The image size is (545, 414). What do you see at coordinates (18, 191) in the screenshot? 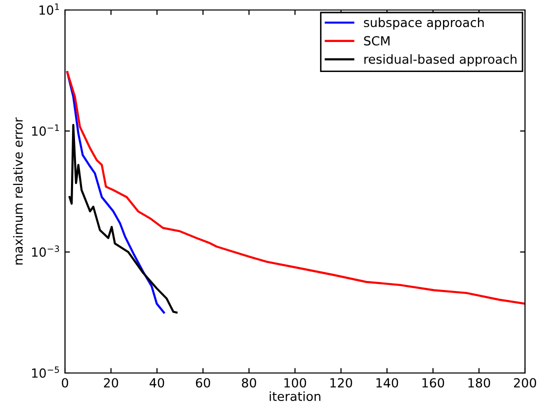
I see `y-axis-title: maximum relative error` at bounding box center [18, 191].